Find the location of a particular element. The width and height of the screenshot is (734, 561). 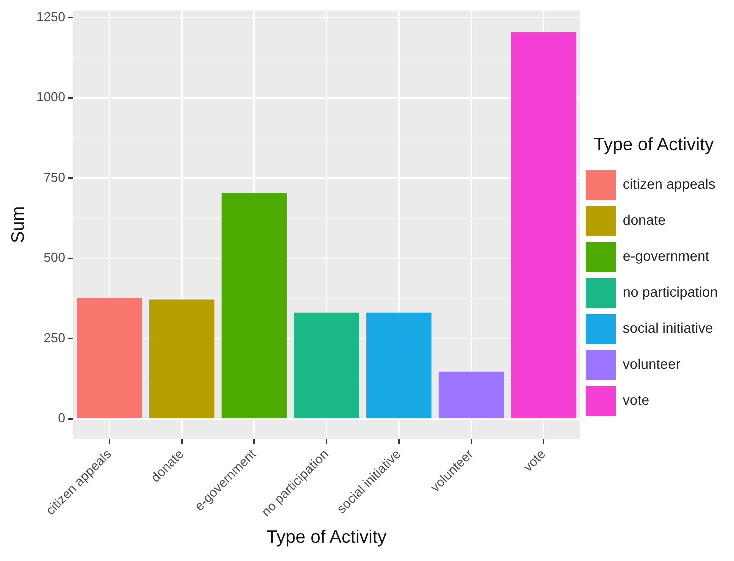

legend-title: Type of Activity is located at coordinates (654, 144).